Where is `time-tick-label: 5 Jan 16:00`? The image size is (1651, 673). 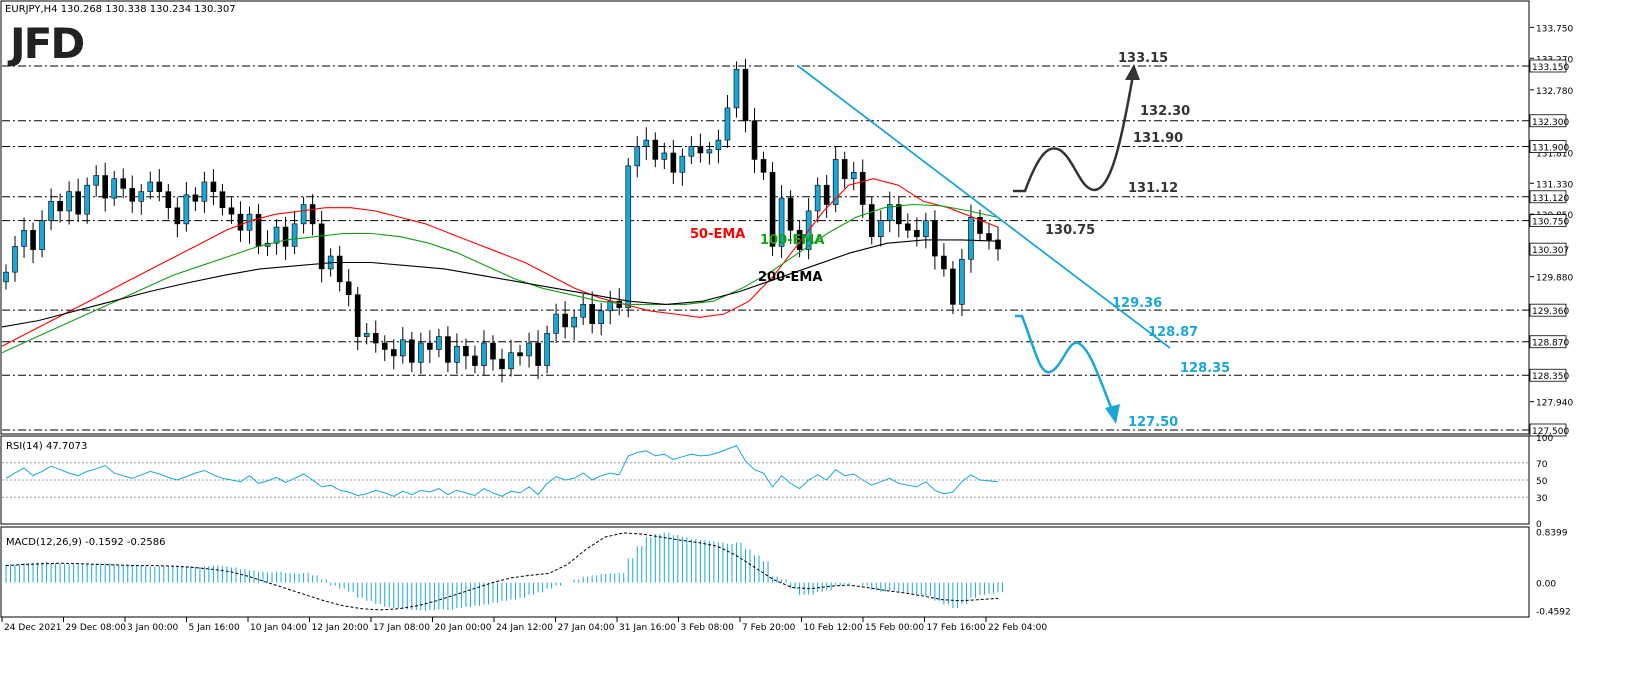
time-tick-label: 5 Jan 16:00 is located at coordinates (215, 628).